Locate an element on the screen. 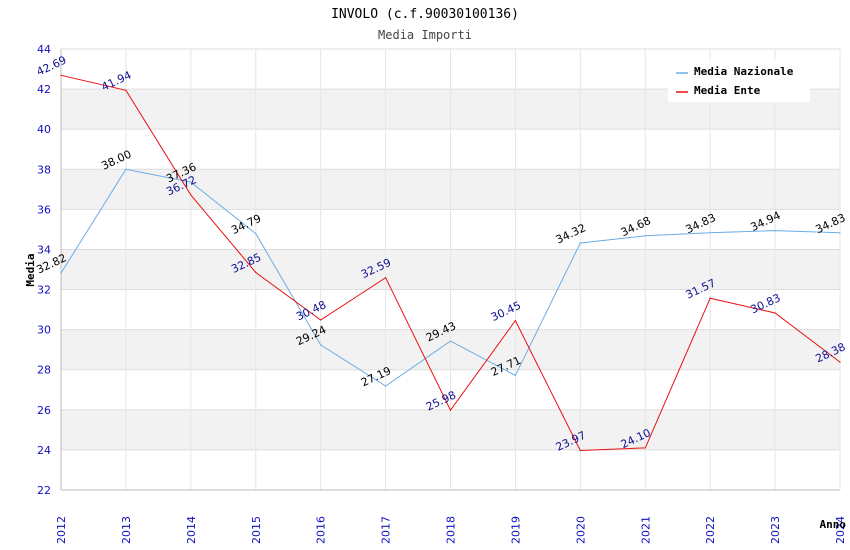 This screenshot has width=850, height=550. y-tick-label: 32 is located at coordinates (44, 290).